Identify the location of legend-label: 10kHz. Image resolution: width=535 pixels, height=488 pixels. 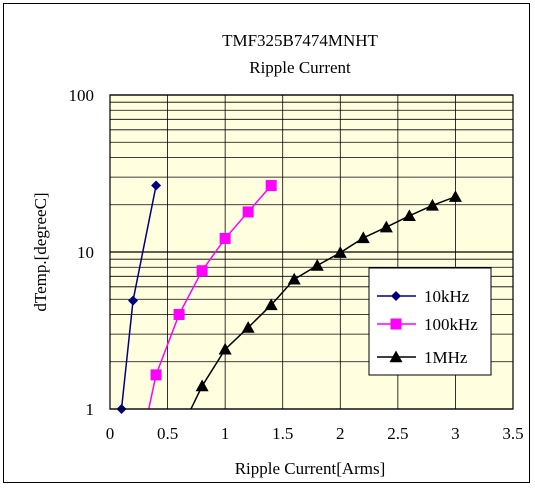
(447, 296).